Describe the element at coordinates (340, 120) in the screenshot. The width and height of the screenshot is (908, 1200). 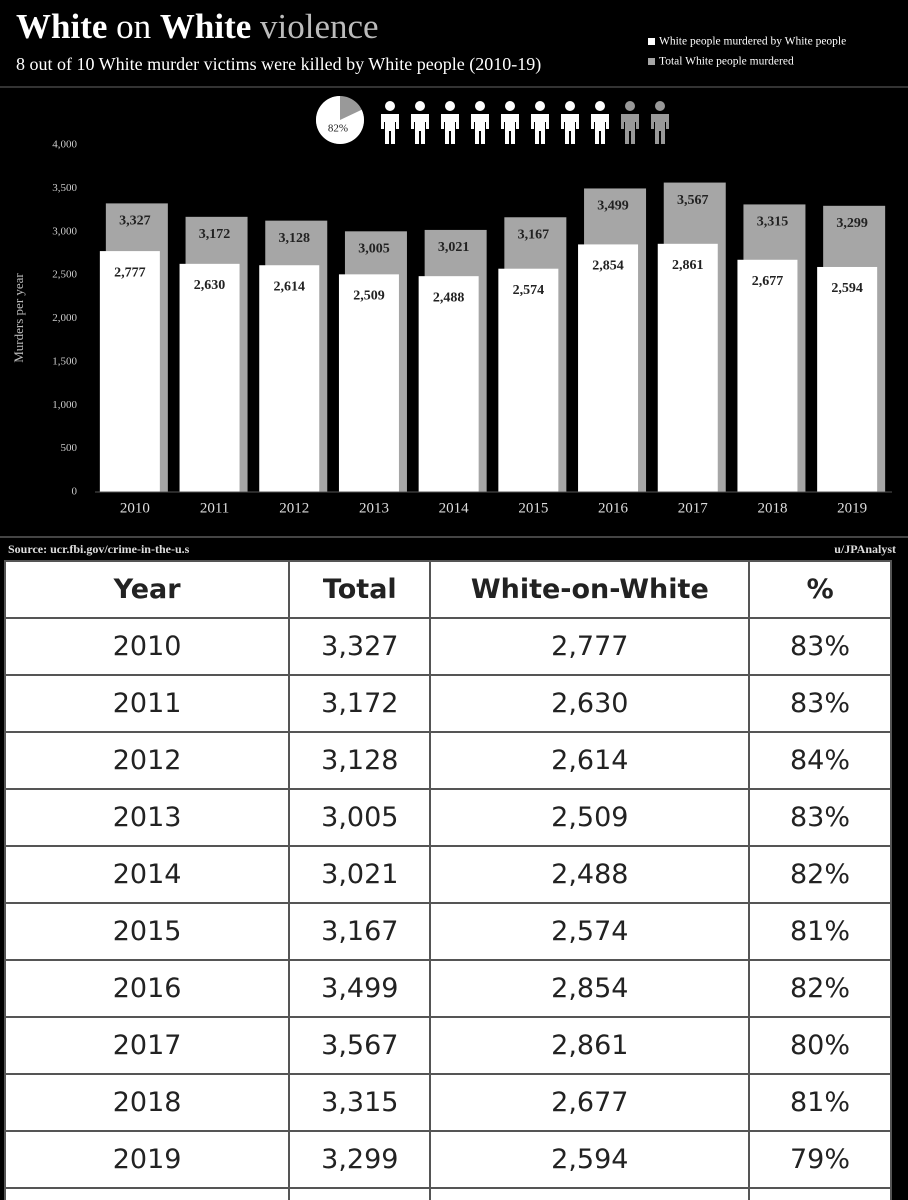
I see `pie-slice` at that location.